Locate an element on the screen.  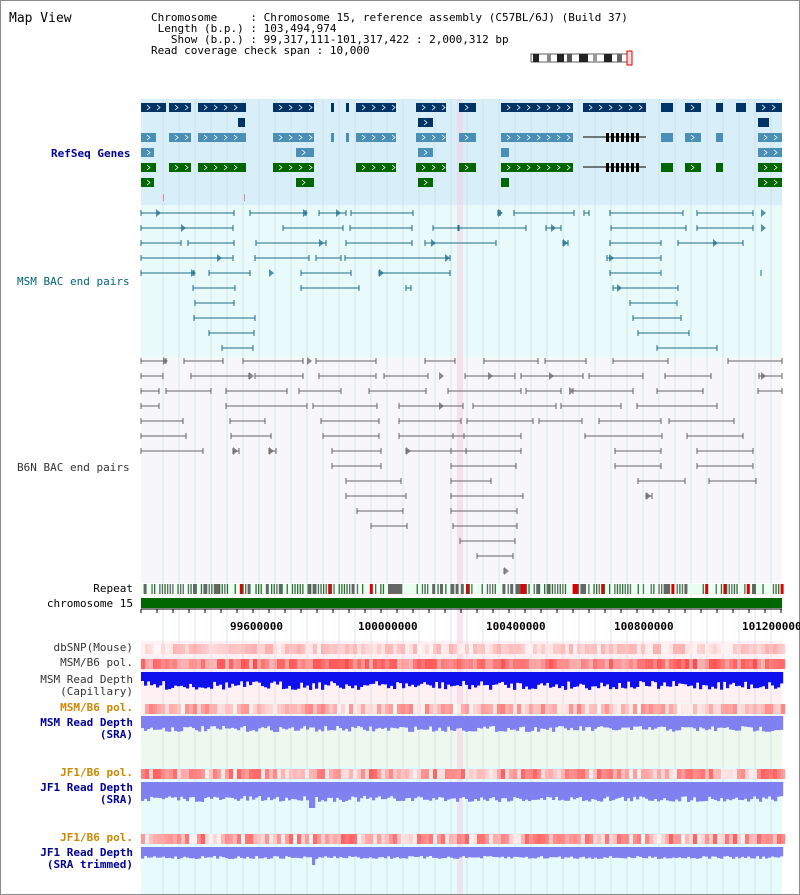
track-label-msm-depth-sra: MSM Read Depth is located at coordinates (86, 722).